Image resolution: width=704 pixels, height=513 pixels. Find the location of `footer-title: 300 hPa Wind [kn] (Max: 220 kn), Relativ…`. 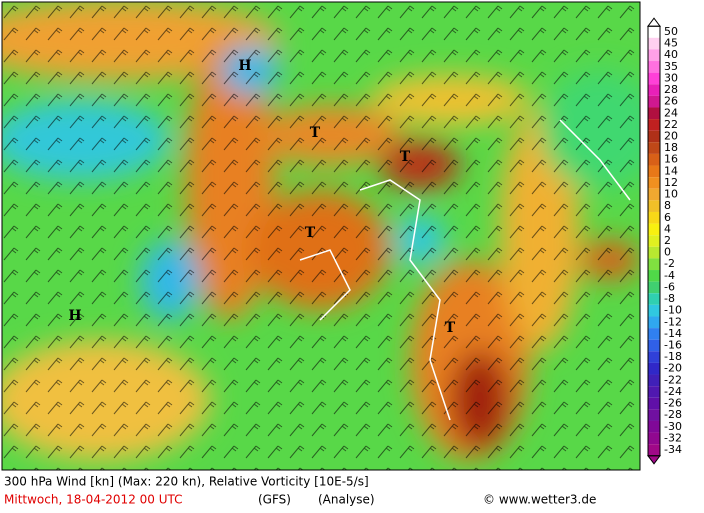

footer-title: 300 hPa Wind [kn] (Max: 220 kn), Relativ… is located at coordinates (186, 482).